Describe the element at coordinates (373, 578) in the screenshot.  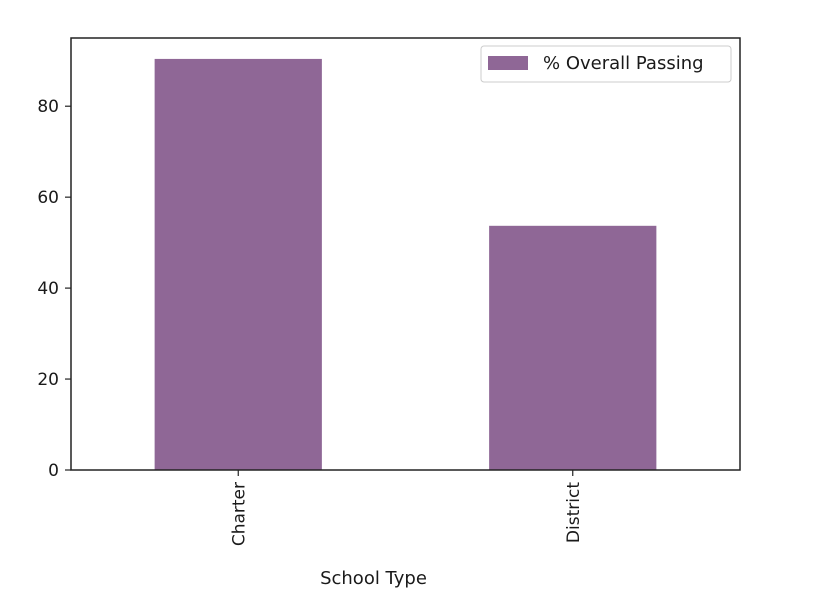
I see `x-axis-label: School Type` at that location.